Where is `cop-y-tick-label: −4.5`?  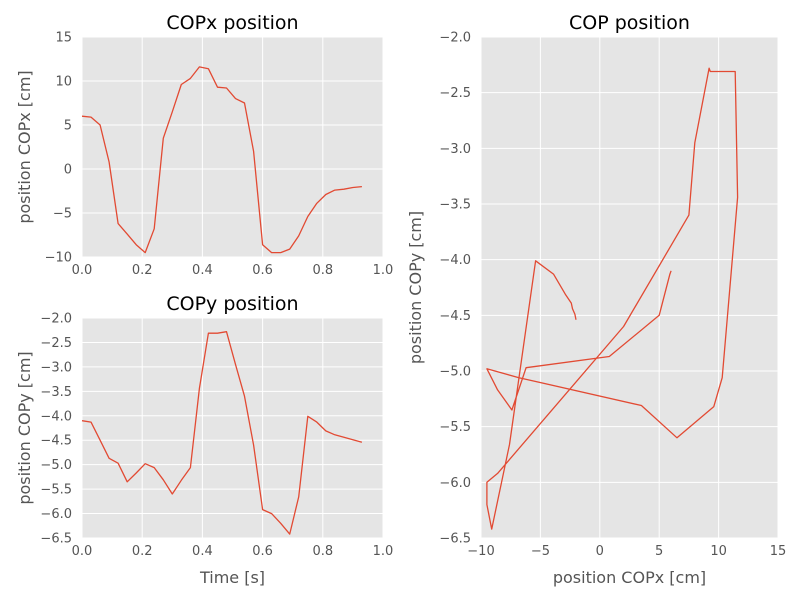 cop-y-tick-label: −4.5 is located at coordinates (455, 316).